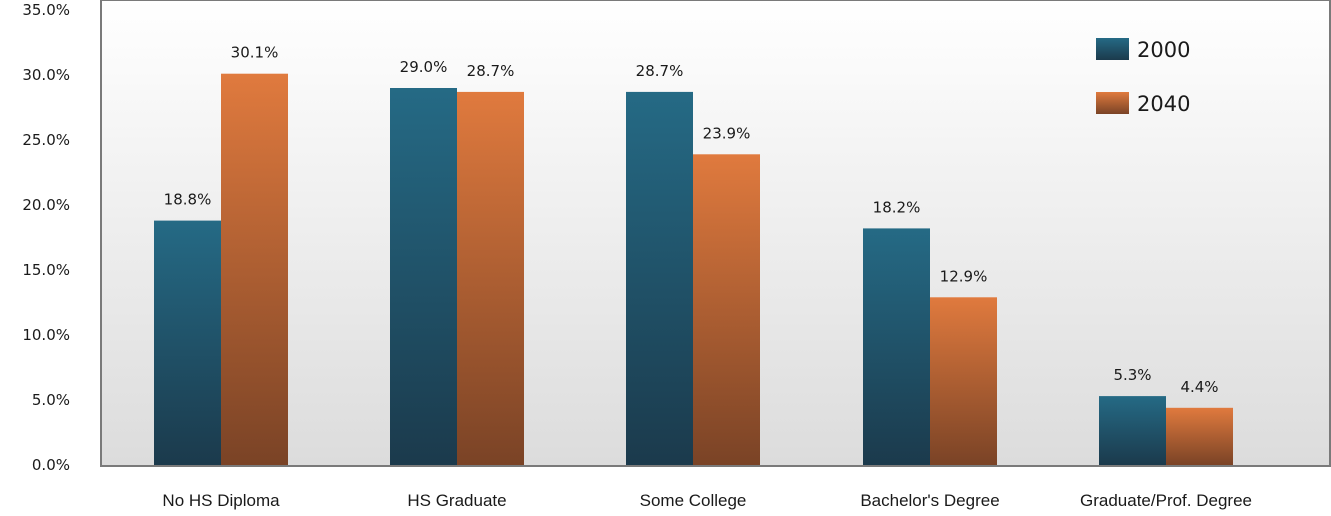 This screenshot has height=516, width=1331. Describe the element at coordinates (46, 270) in the screenshot. I see `y-tick-label: 15.0%` at that location.